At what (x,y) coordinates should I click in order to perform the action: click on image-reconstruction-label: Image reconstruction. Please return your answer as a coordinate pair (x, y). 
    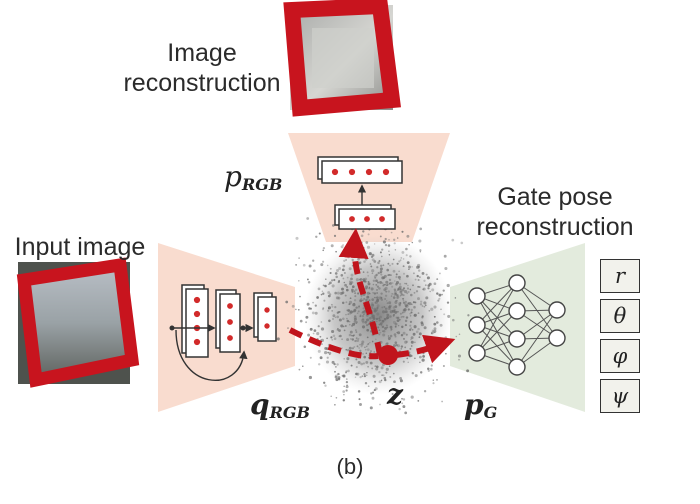
    Looking at the image, I should click on (202, 68).